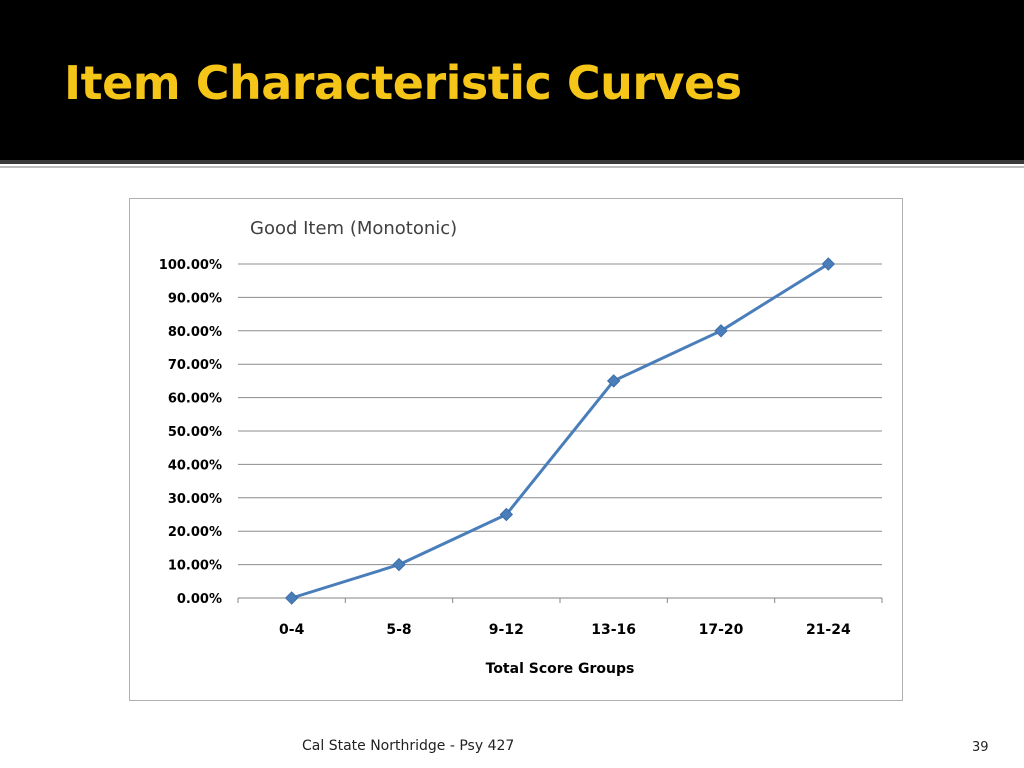 The image size is (1024, 768). Describe the element at coordinates (398, 630) in the screenshot. I see `x-tick-label: 5-8` at that location.